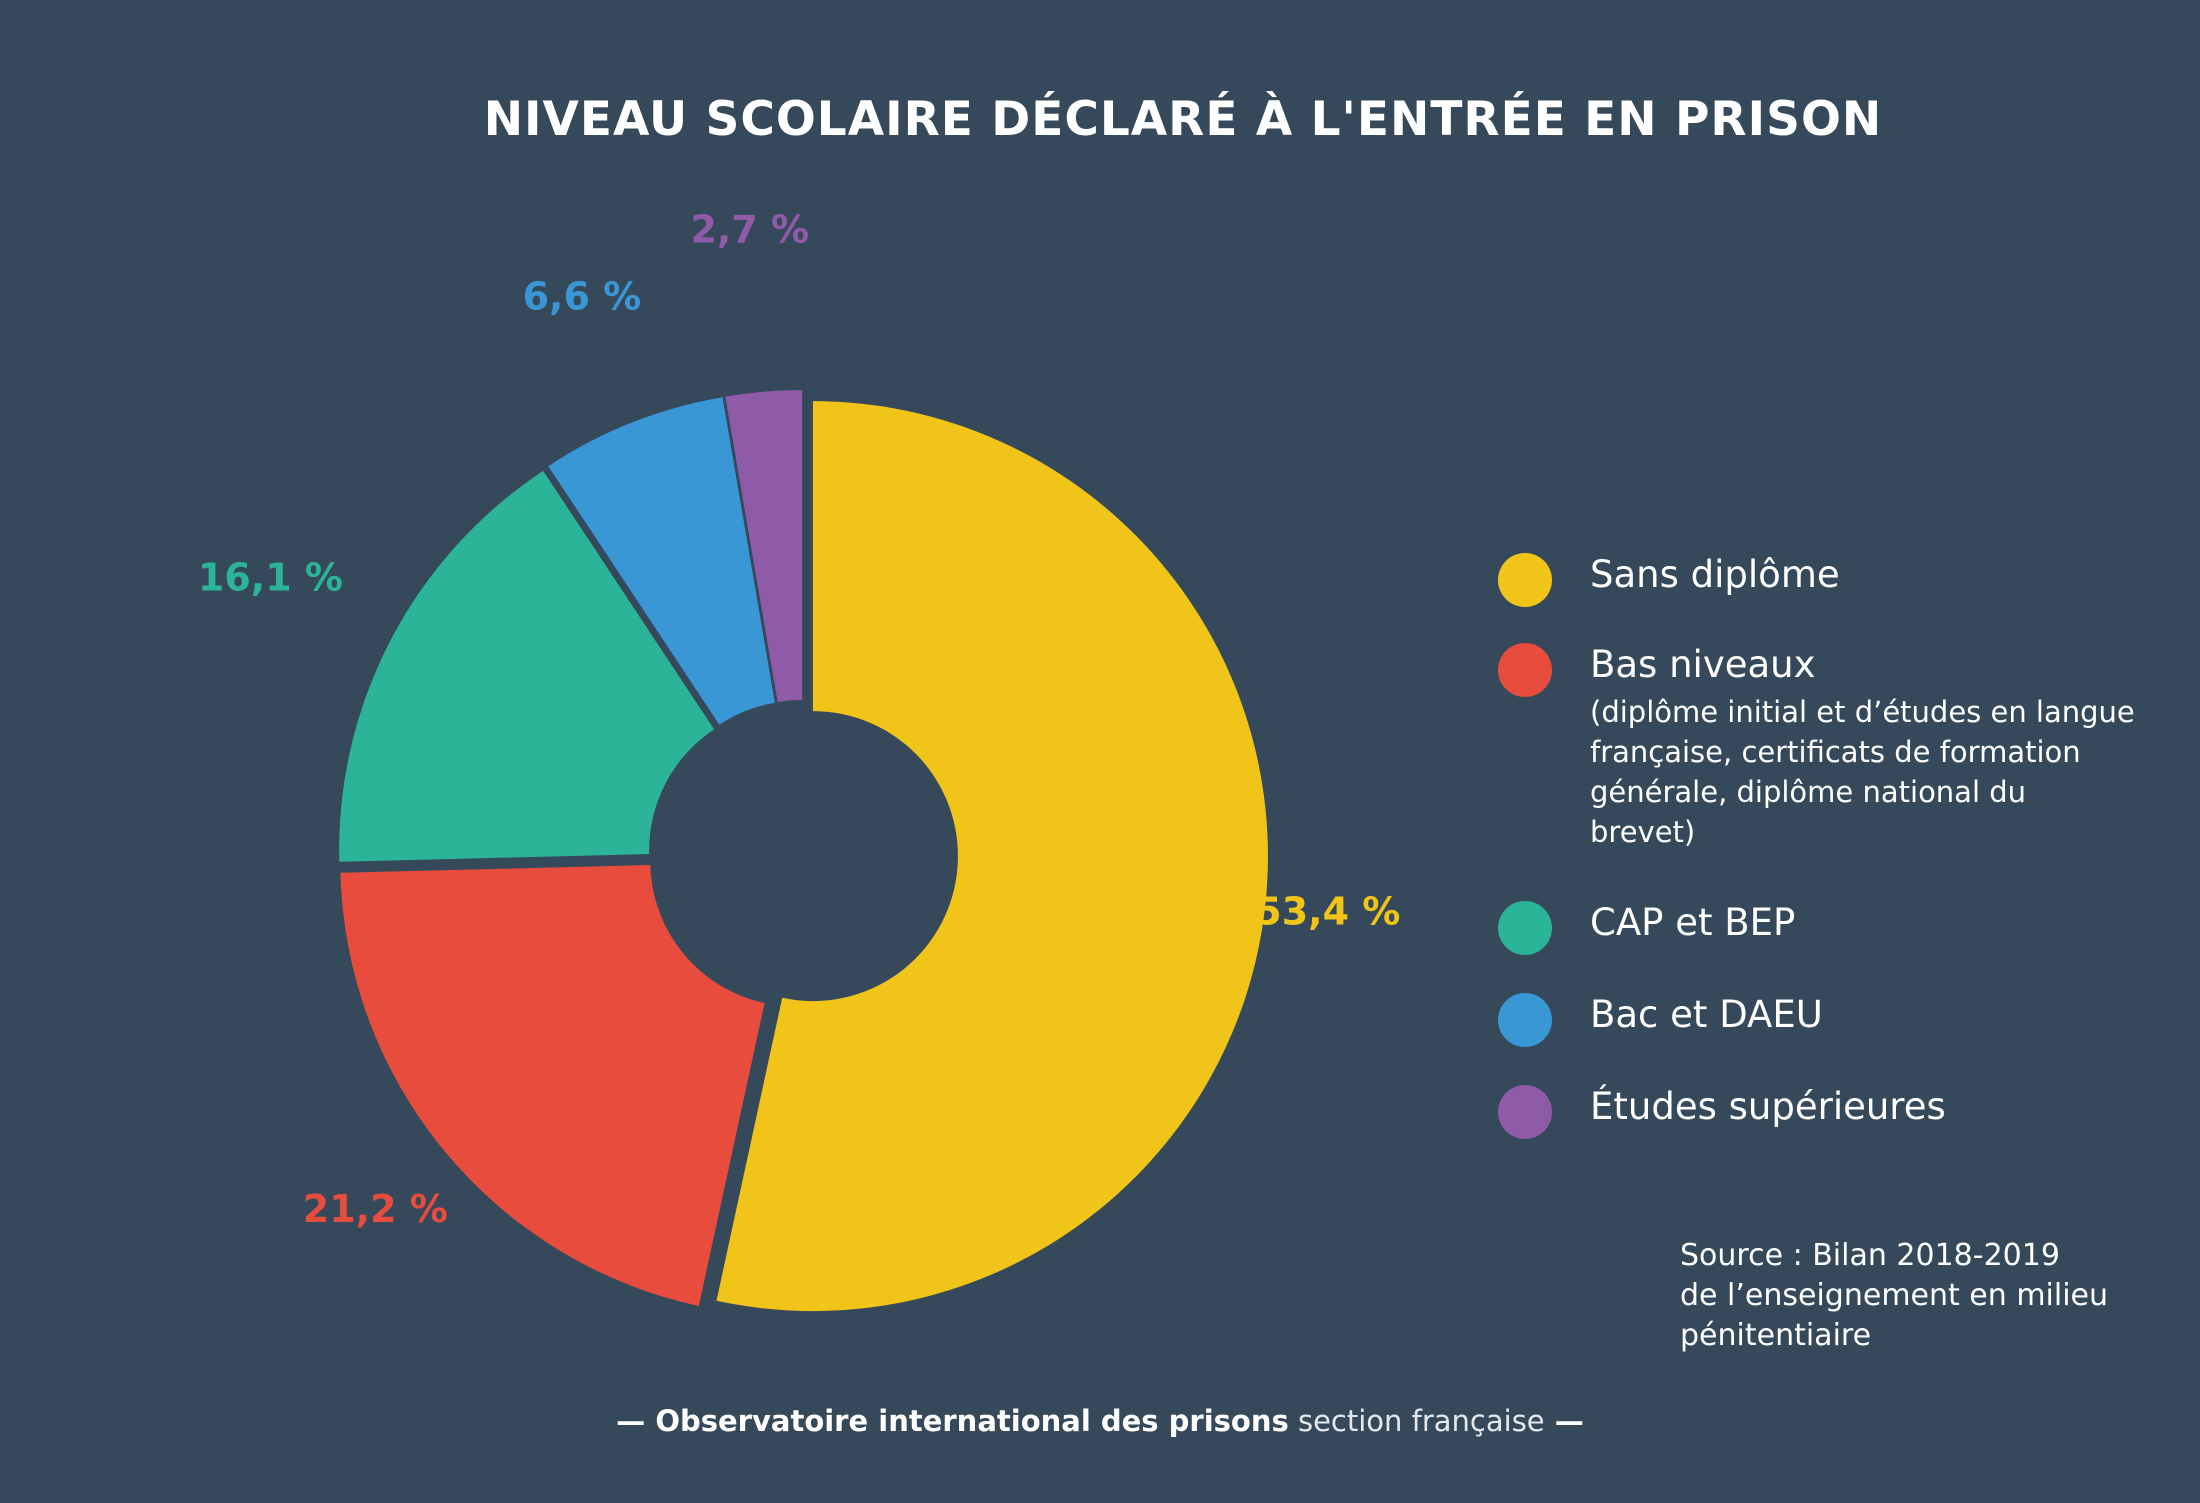  What do you see at coordinates (1703, 664) in the screenshot?
I see `legend-label: Bas niveaux` at bounding box center [1703, 664].